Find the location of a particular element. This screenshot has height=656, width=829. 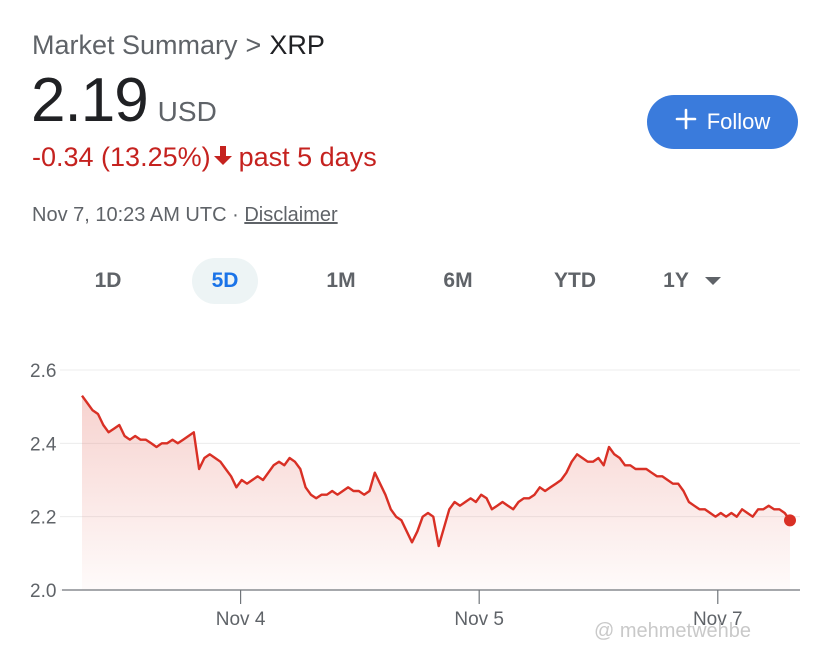

follow-button: Follow is located at coordinates (722, 122).